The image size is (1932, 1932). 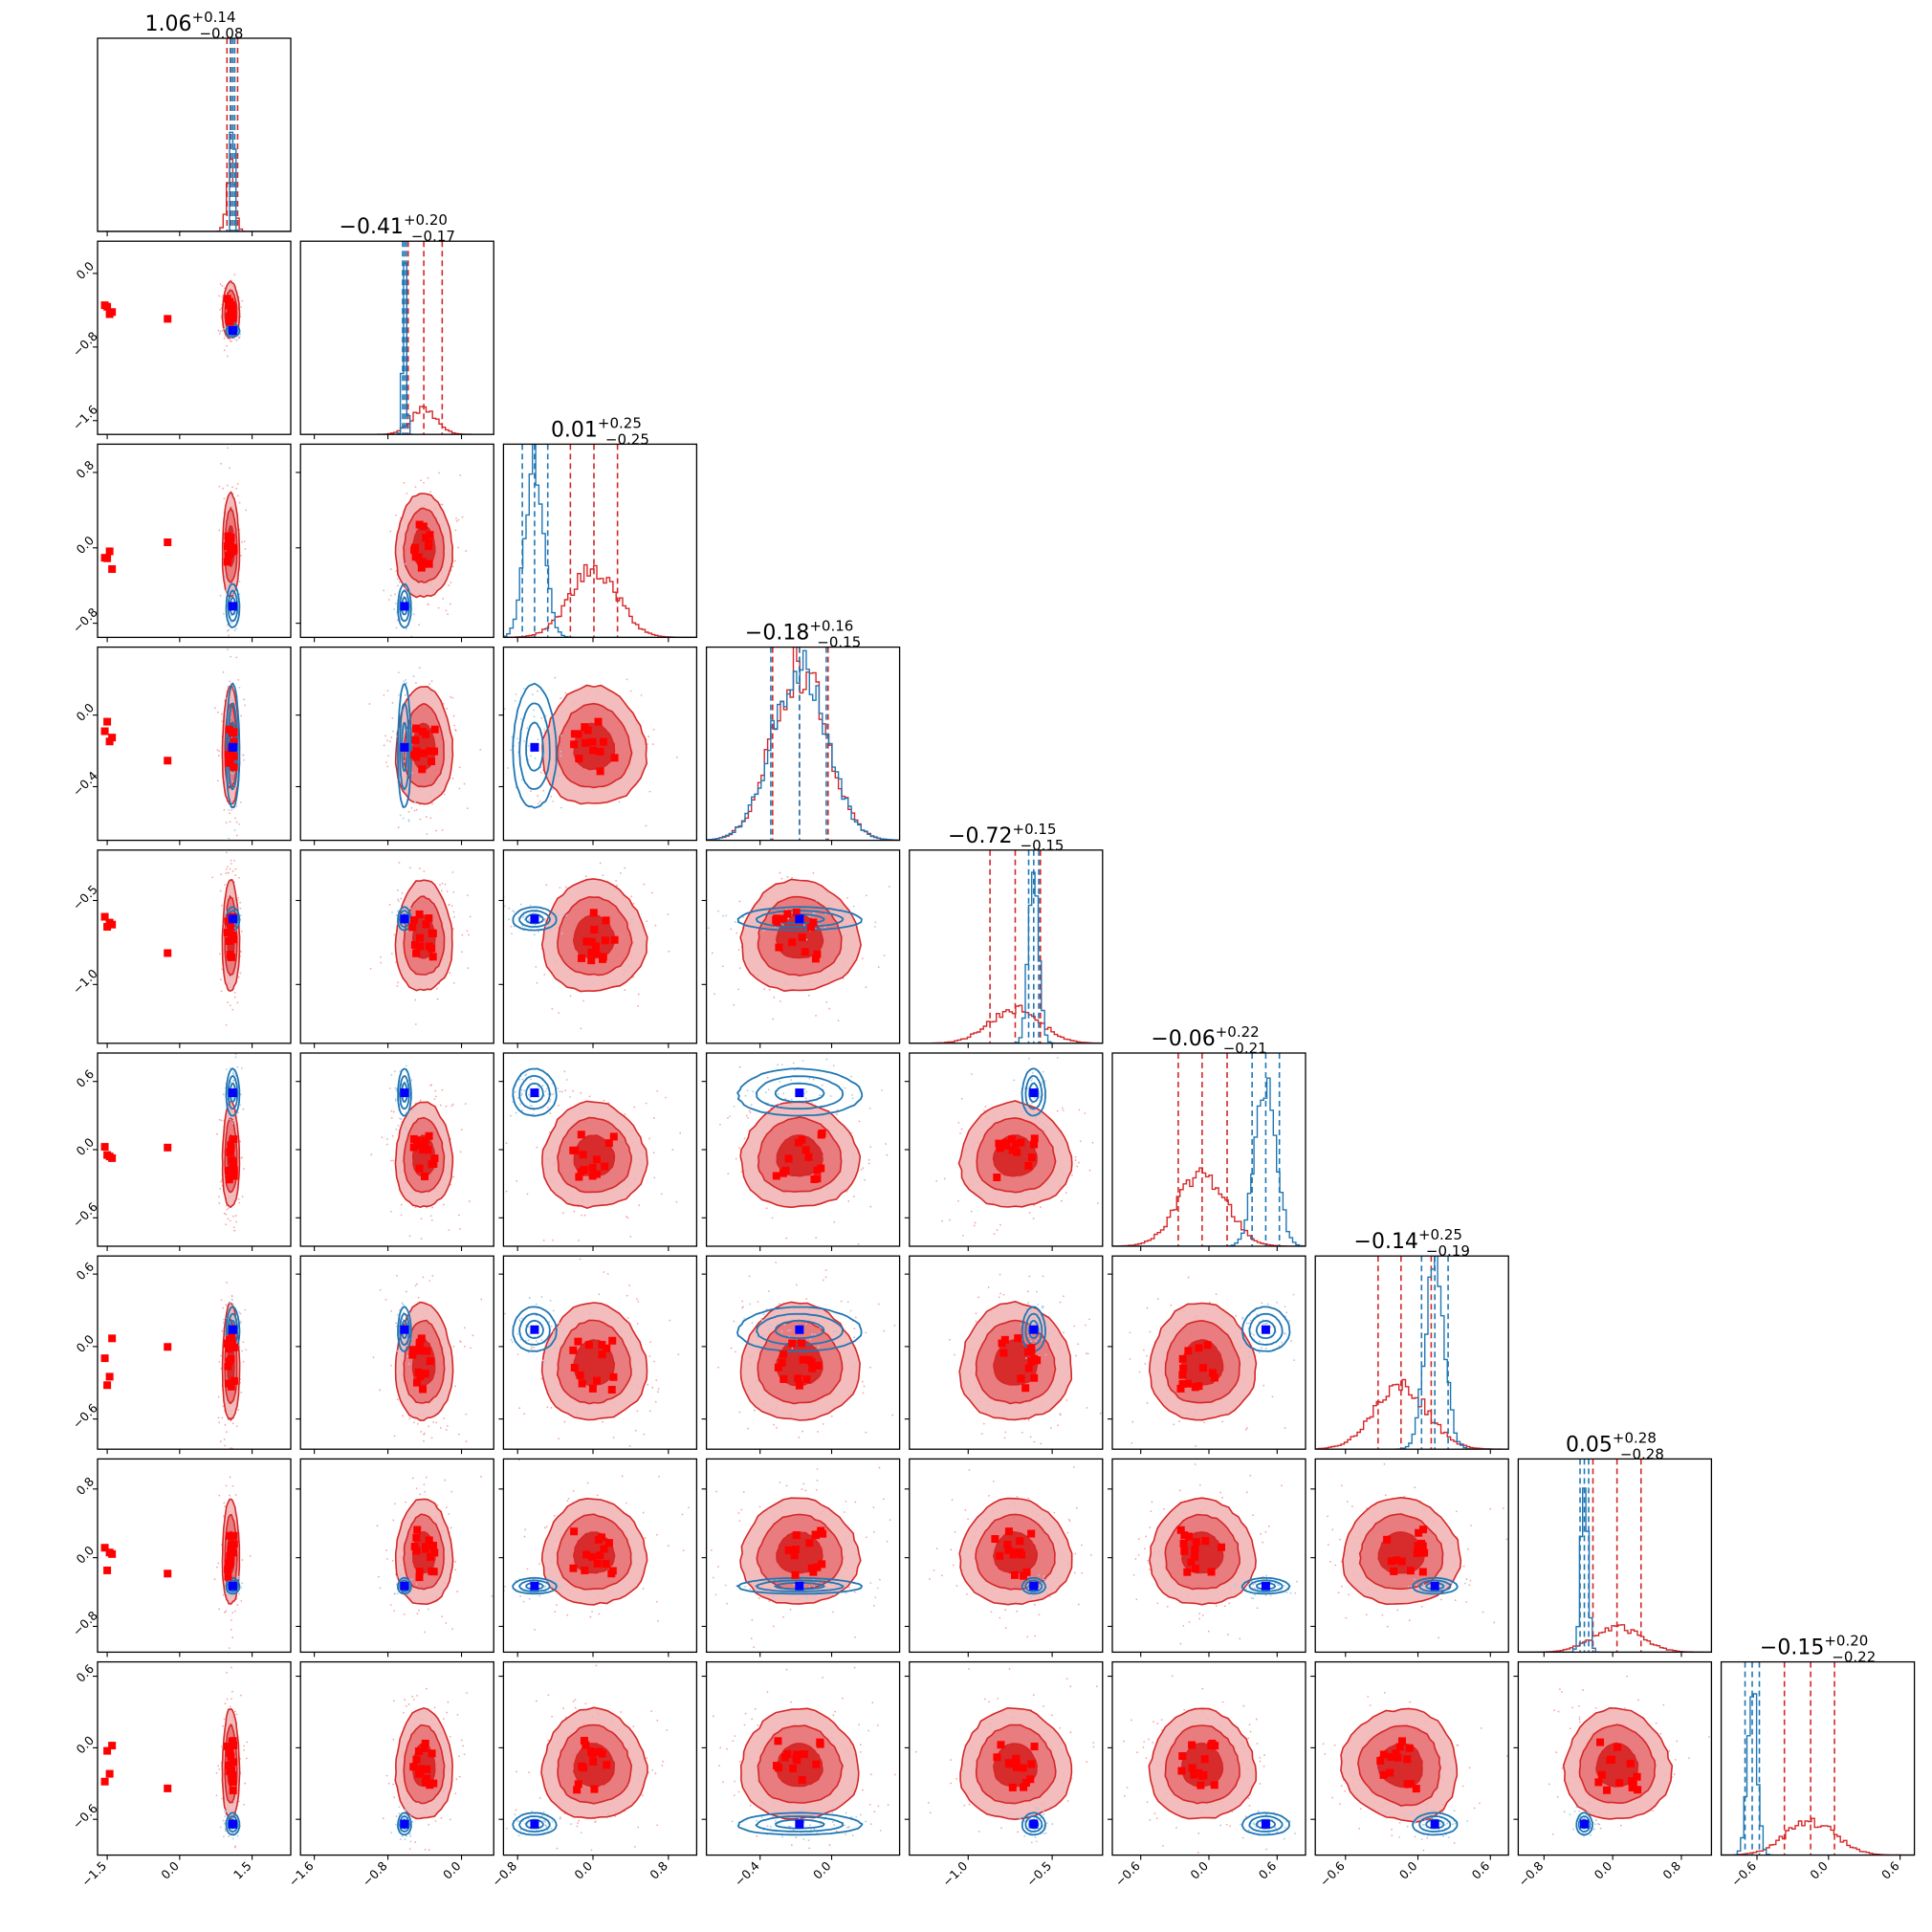 I want to click on panel-frame, so click(x=600, y=541).